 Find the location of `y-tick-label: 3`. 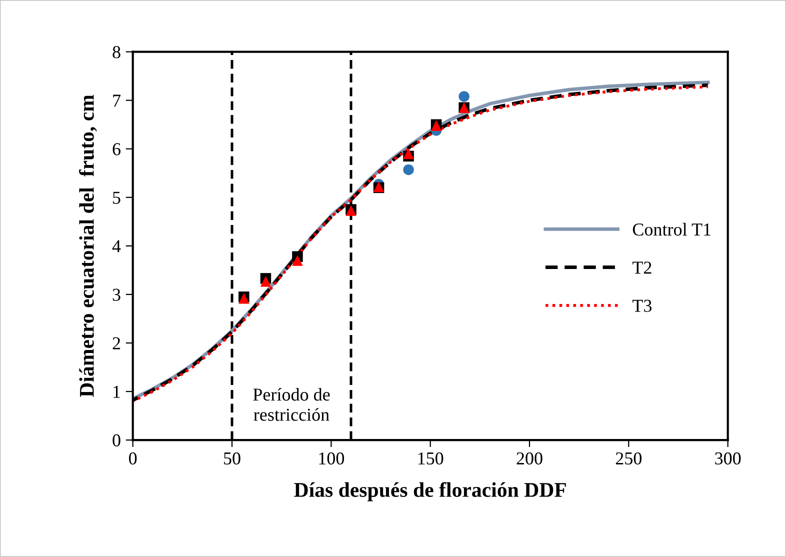

y-tick-label: 3 is located at coordinates (116, 294).